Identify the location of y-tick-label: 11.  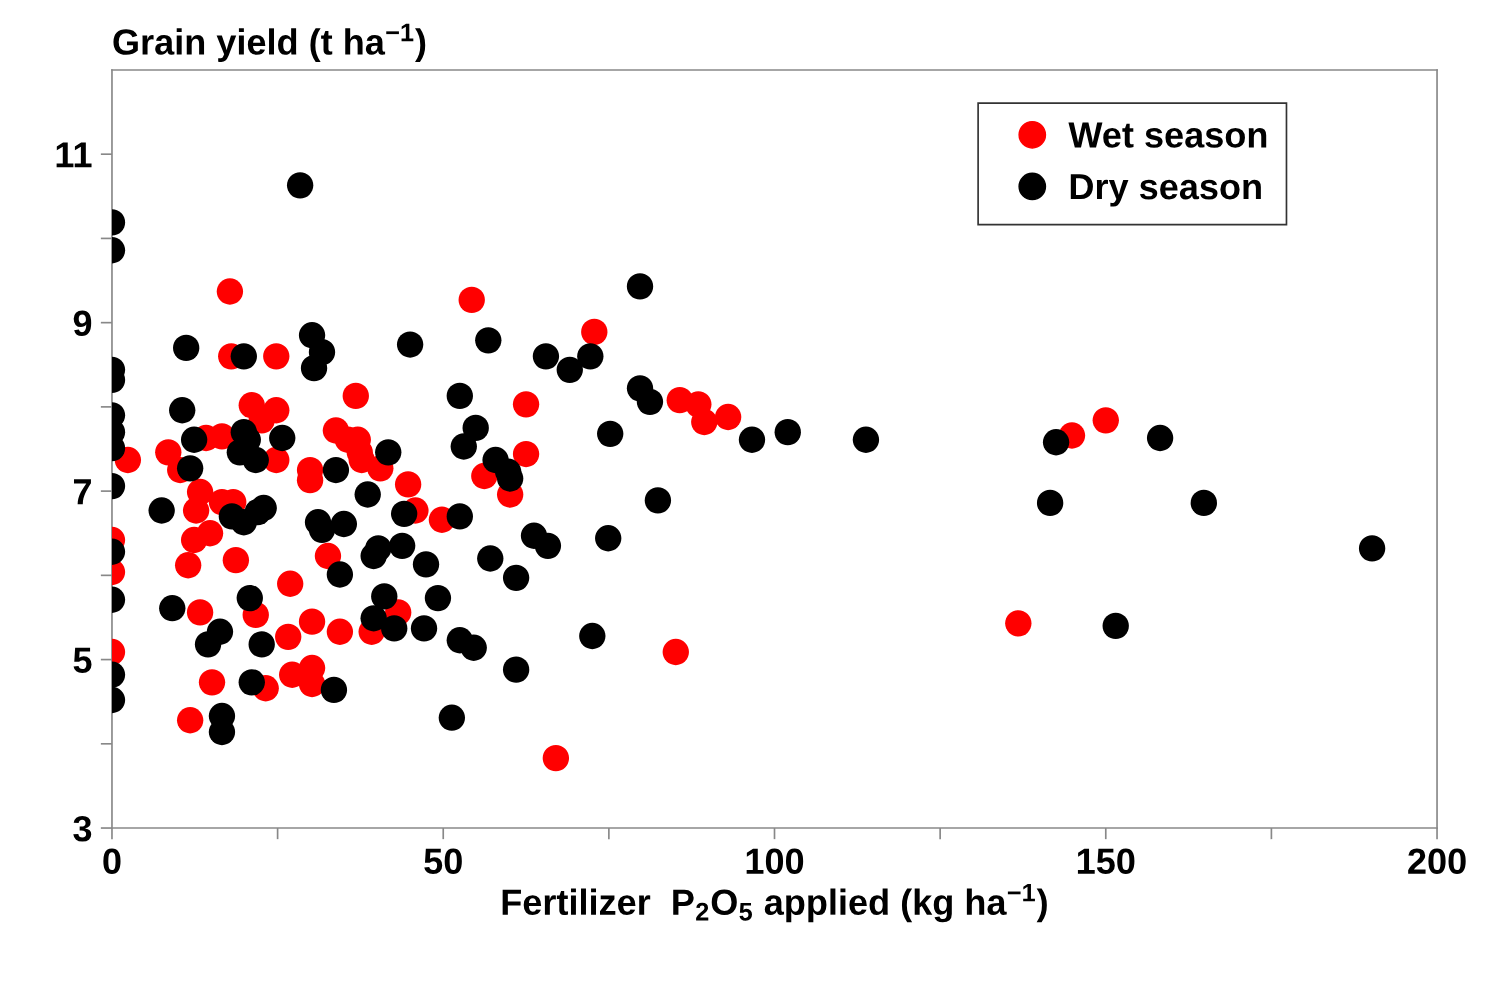
(74, 155).